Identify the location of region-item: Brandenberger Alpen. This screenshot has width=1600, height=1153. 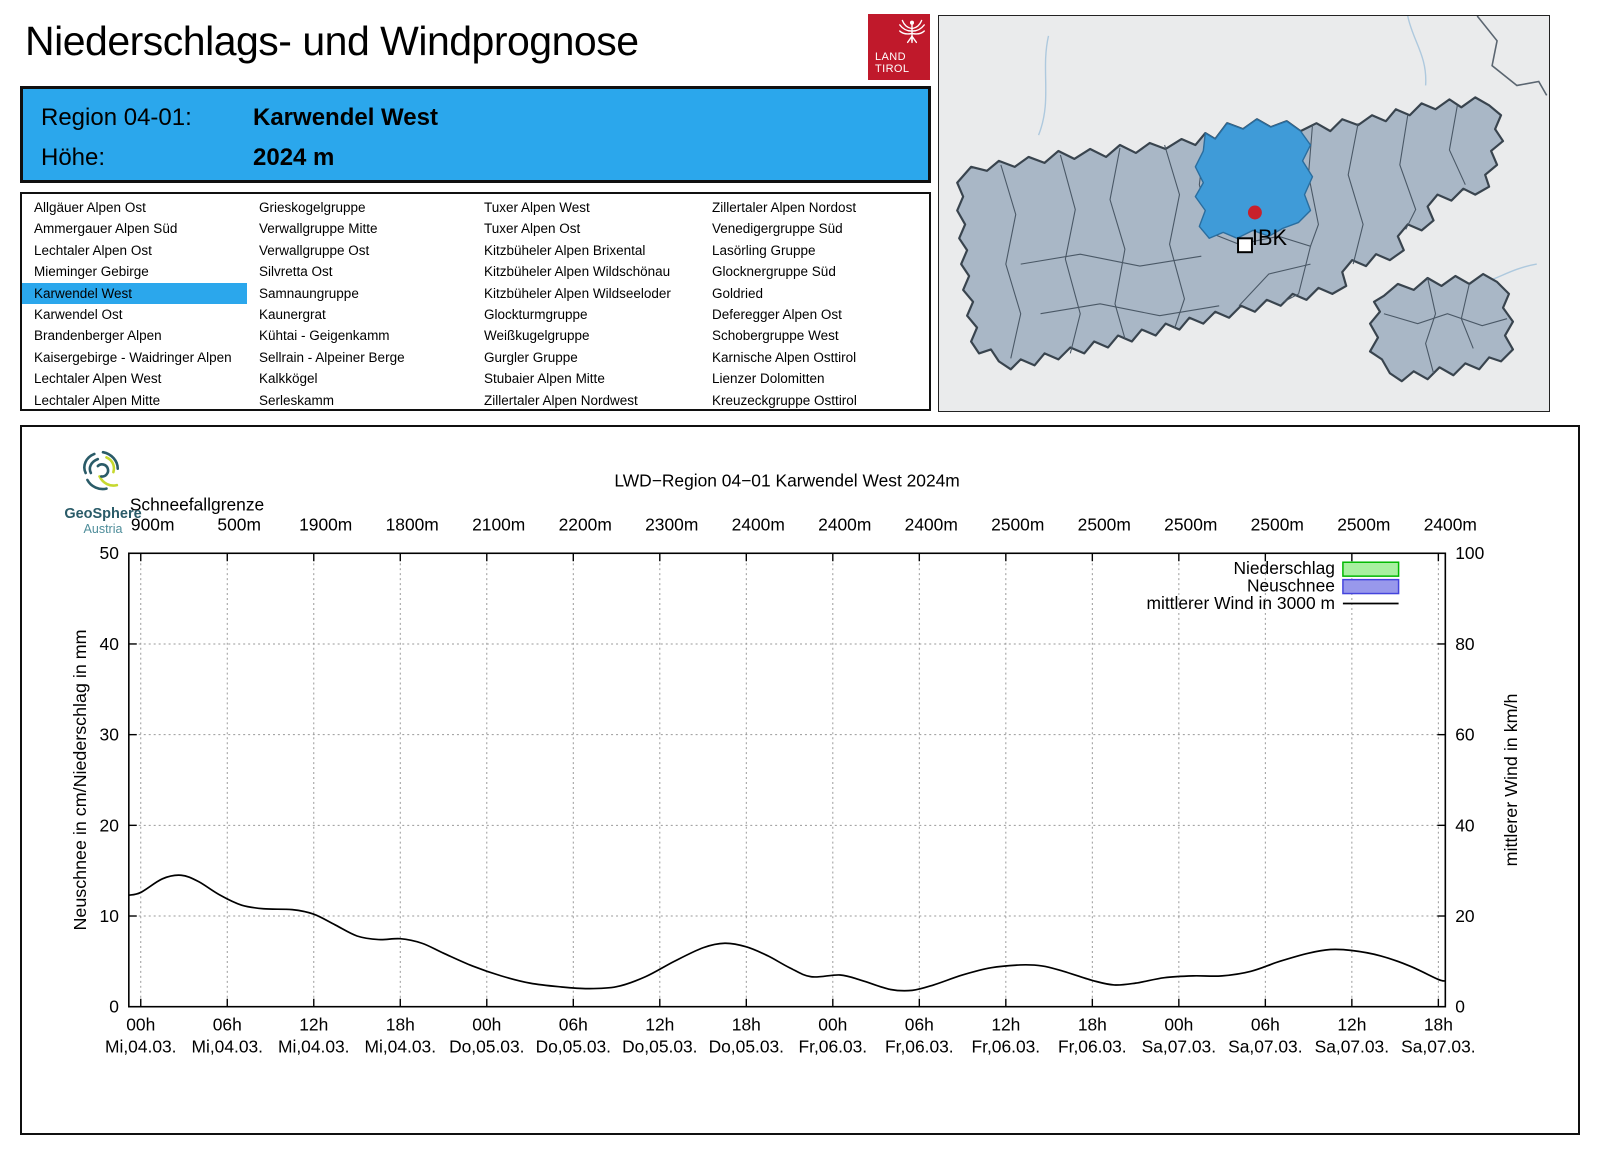
(98, 336).